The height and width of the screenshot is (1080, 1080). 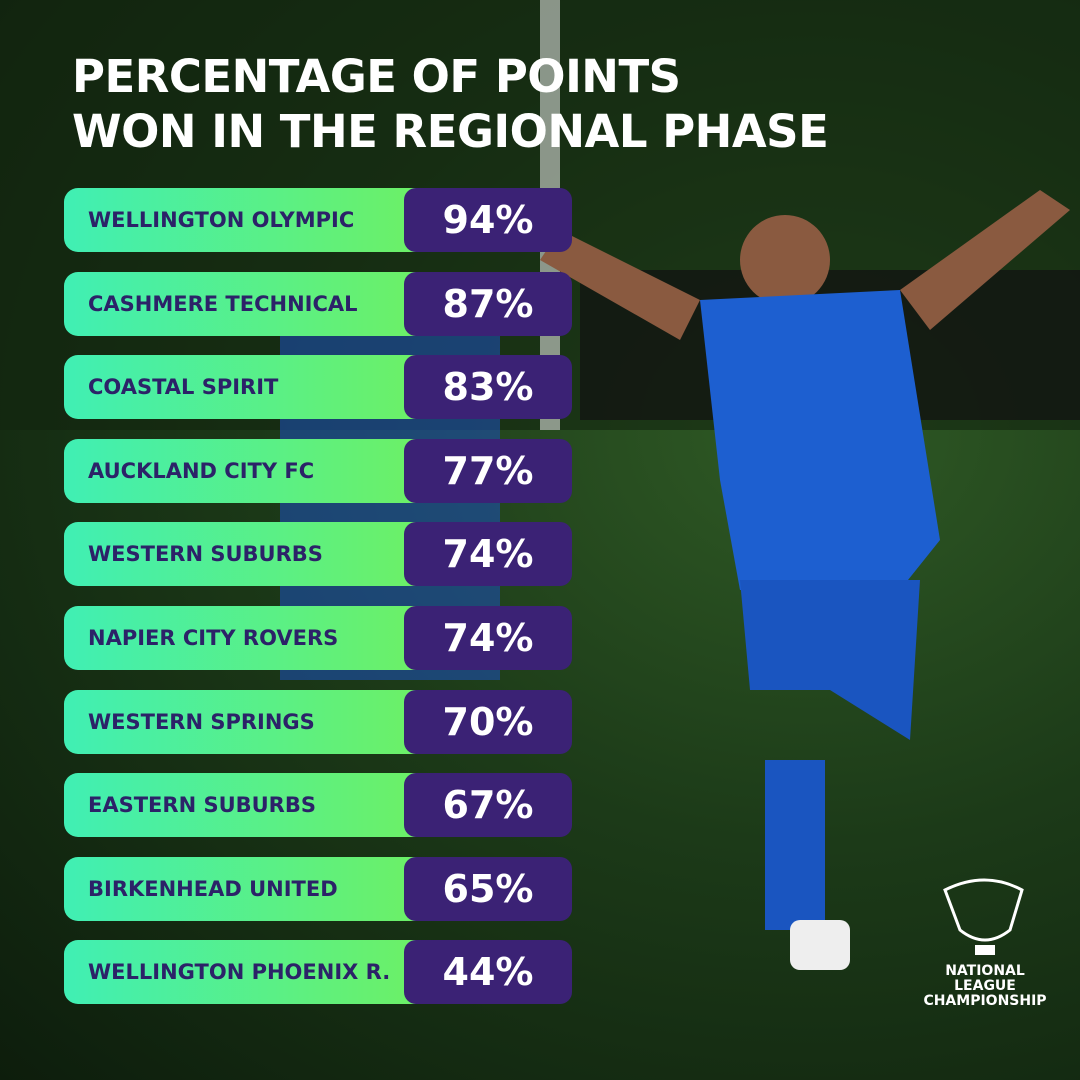 I want to click on percentage: 44%, so click(x=488, y=972).